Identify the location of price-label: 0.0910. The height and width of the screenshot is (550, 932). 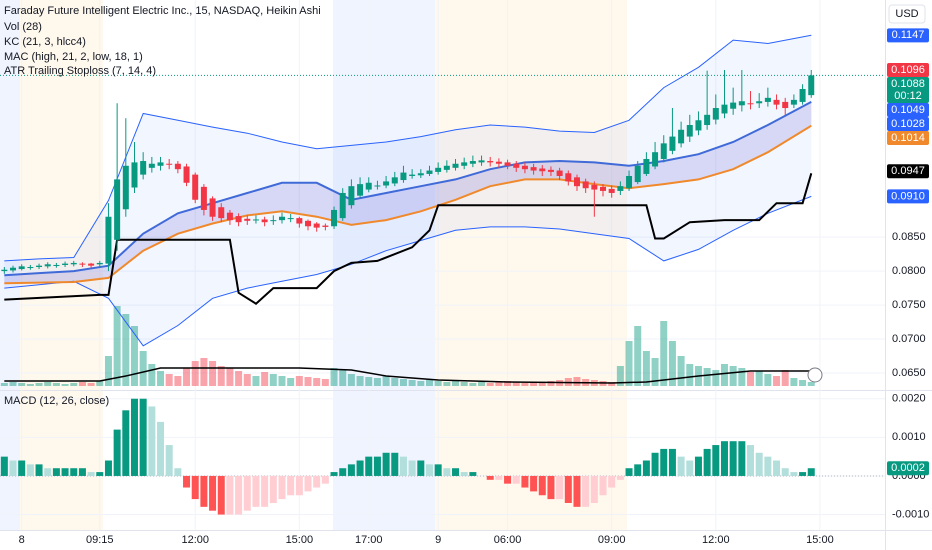
(908, 196).